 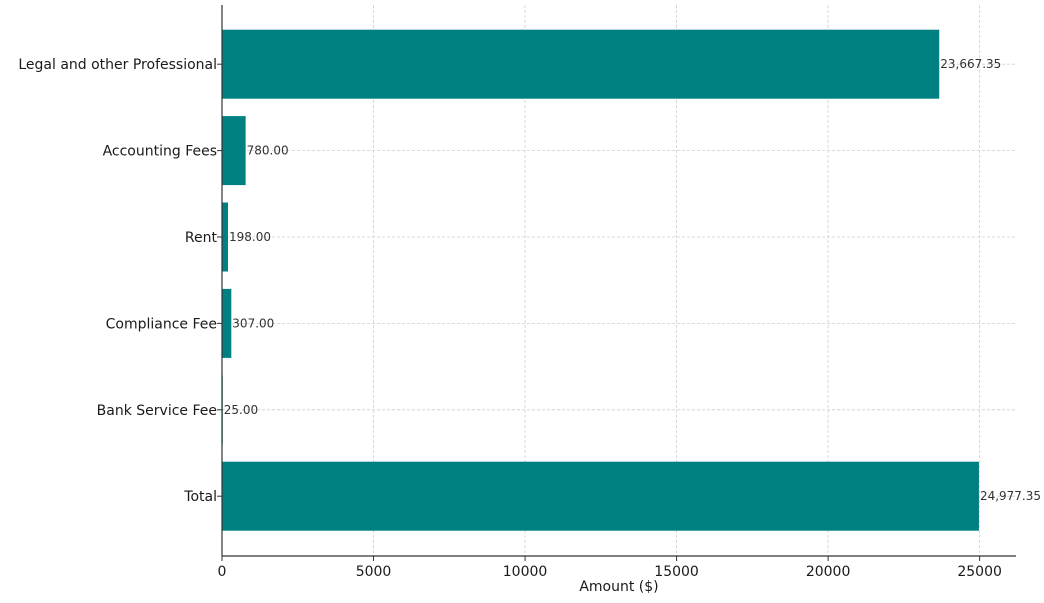 What do you see at coordinates (268, 151) in the screenshot?
I see `value-label: 780.00` at bounding box center [268, 151].